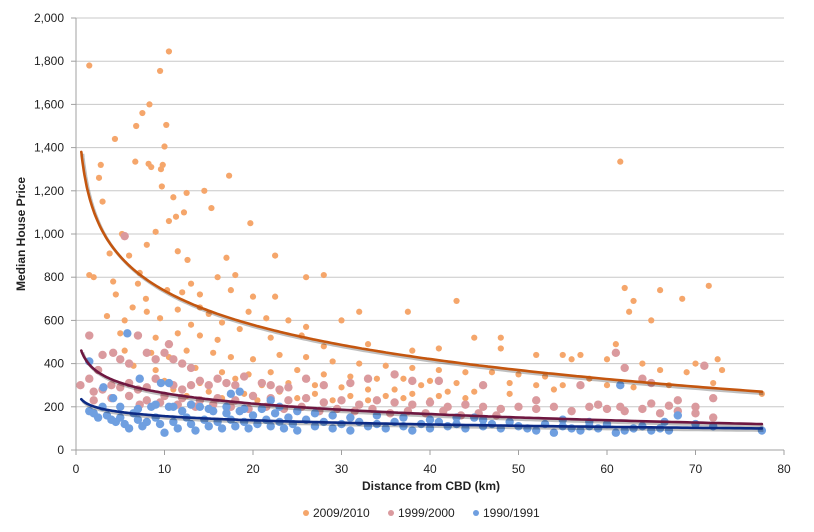 This screenshot has width=814, height=532. I want to click on y-tick-label: 2,000, so click(49, 18).